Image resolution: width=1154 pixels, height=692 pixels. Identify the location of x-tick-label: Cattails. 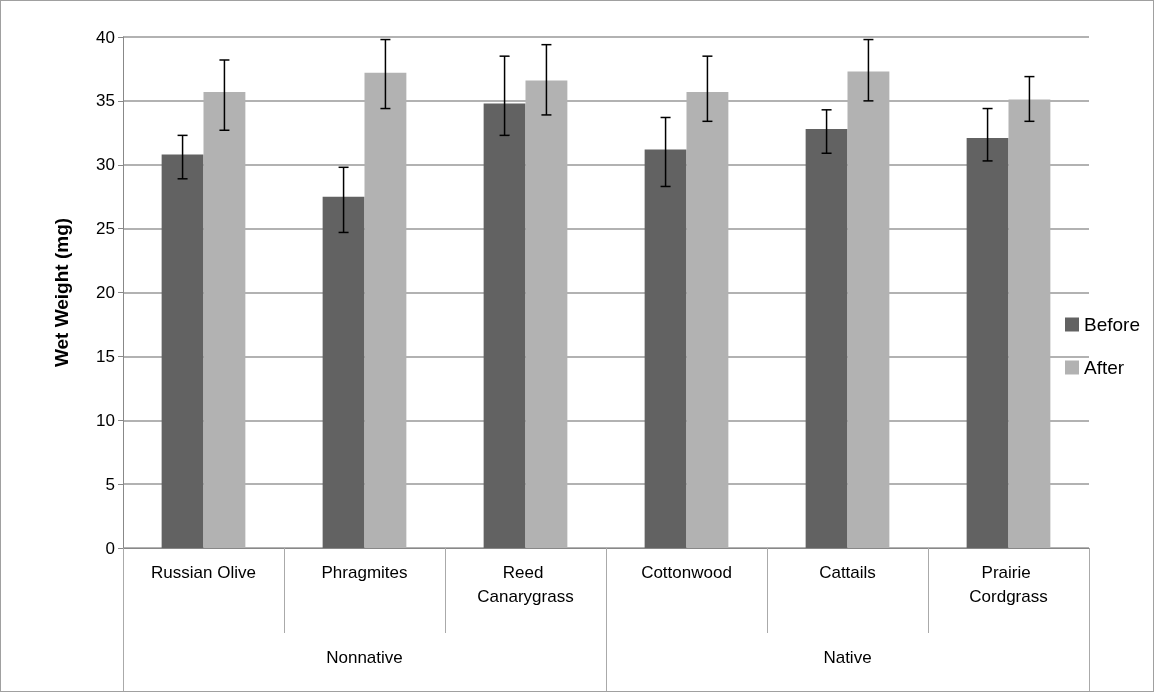
(847, 572).